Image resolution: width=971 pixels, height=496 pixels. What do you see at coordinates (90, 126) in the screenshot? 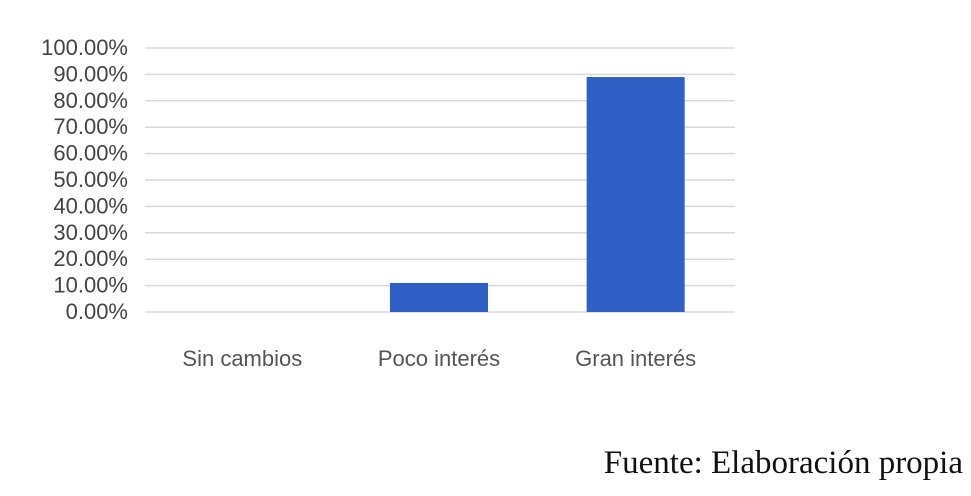
I see `y-tick-label: 70.00%` at bounding box center [90, 126].